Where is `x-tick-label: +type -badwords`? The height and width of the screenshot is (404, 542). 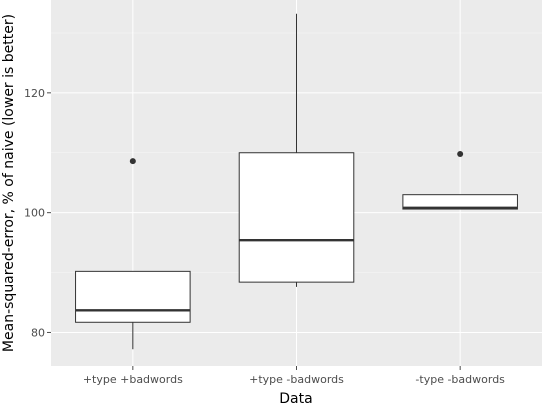
x-tick-label: +type -badwords is located at coordinates (296, 379).